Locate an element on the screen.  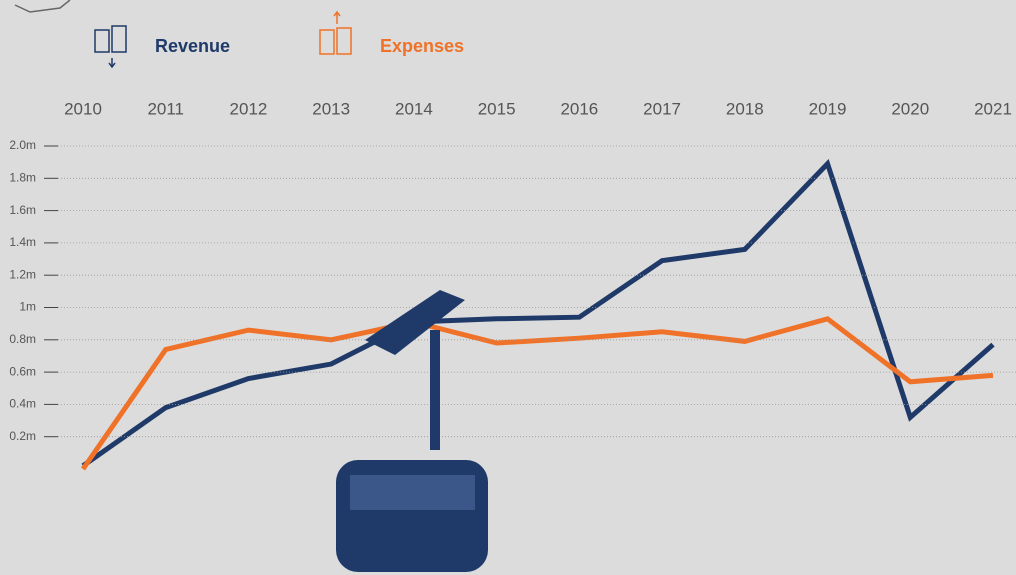
x-tick-label: 2021 is located at coordinates (993, 108).